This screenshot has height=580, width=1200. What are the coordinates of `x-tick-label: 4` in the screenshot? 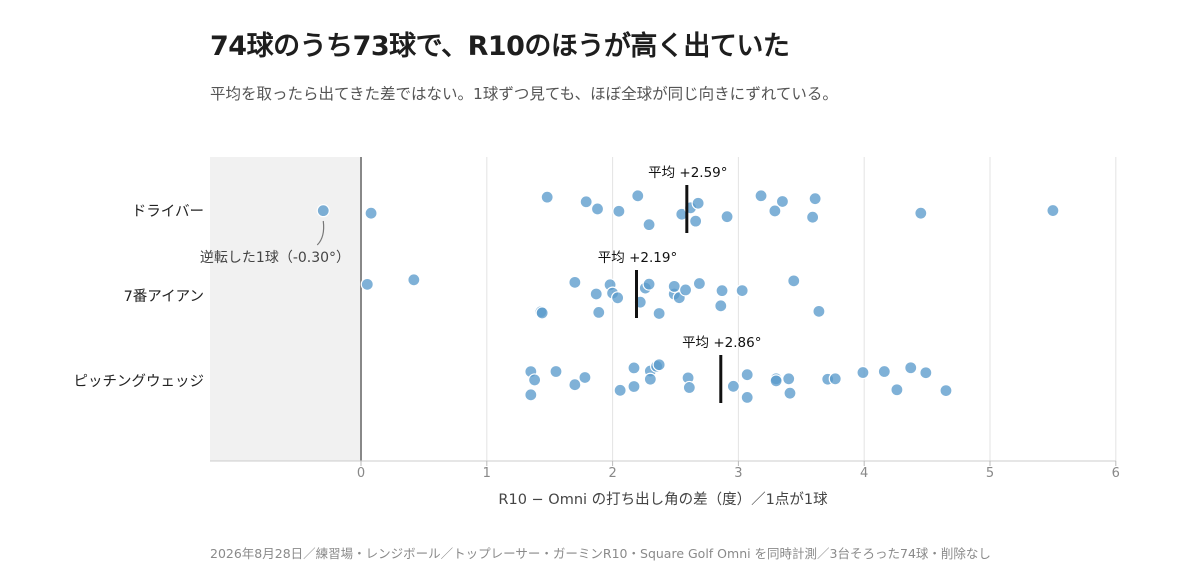 It's located at (864, 473).